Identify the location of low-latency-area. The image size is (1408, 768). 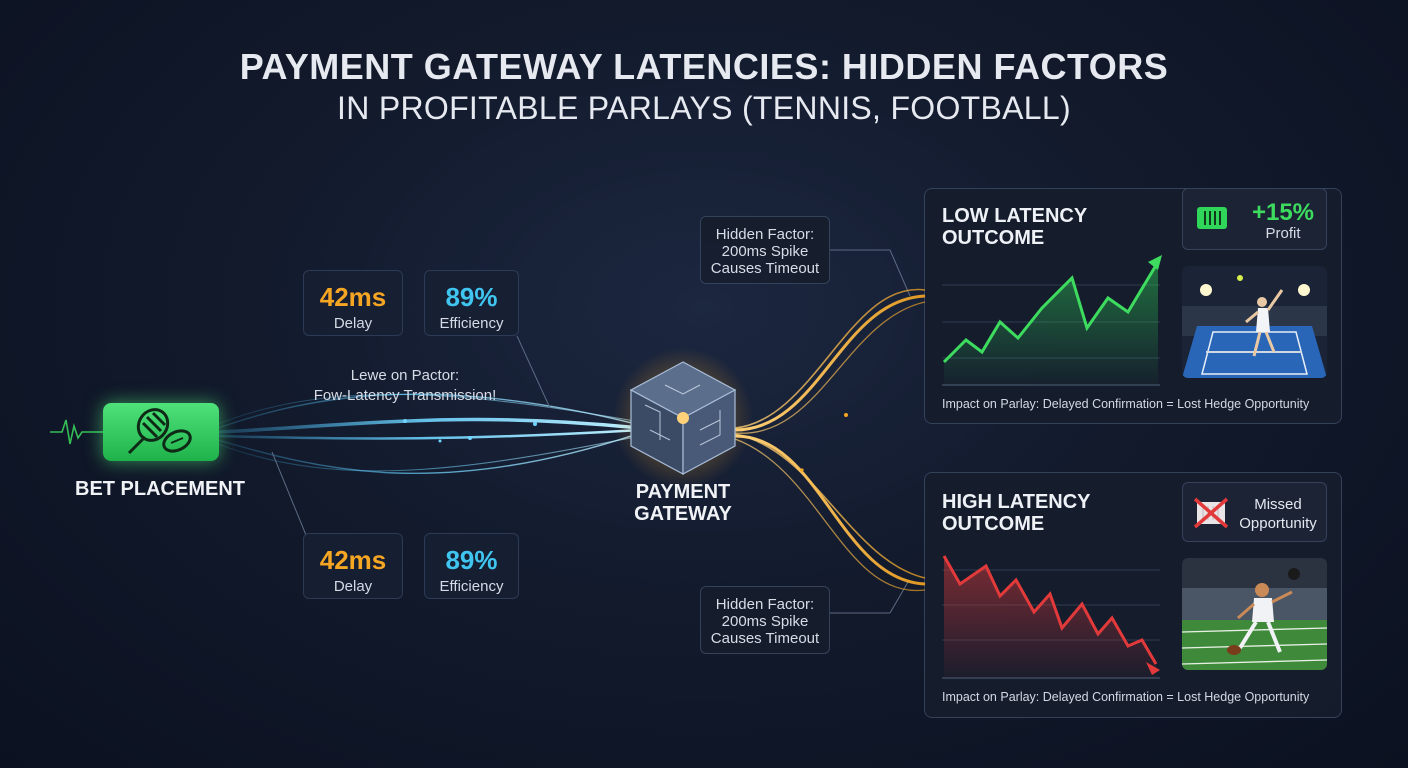
(1051, 323).